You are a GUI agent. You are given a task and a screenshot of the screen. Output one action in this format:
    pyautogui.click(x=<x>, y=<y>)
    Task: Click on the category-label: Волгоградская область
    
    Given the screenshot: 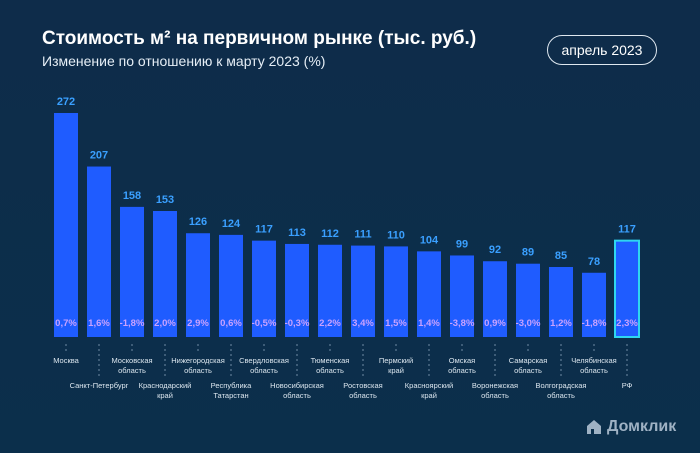 What is the action you would take?
    pyautogui.click(x=560, y=390)
    